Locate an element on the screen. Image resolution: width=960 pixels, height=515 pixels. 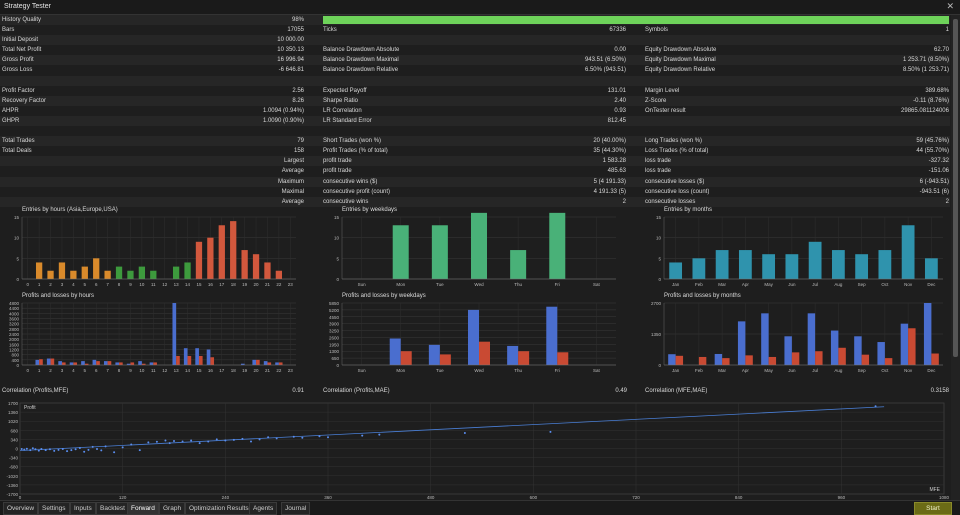
stat-label: Average is located at coordinates (292, 201).